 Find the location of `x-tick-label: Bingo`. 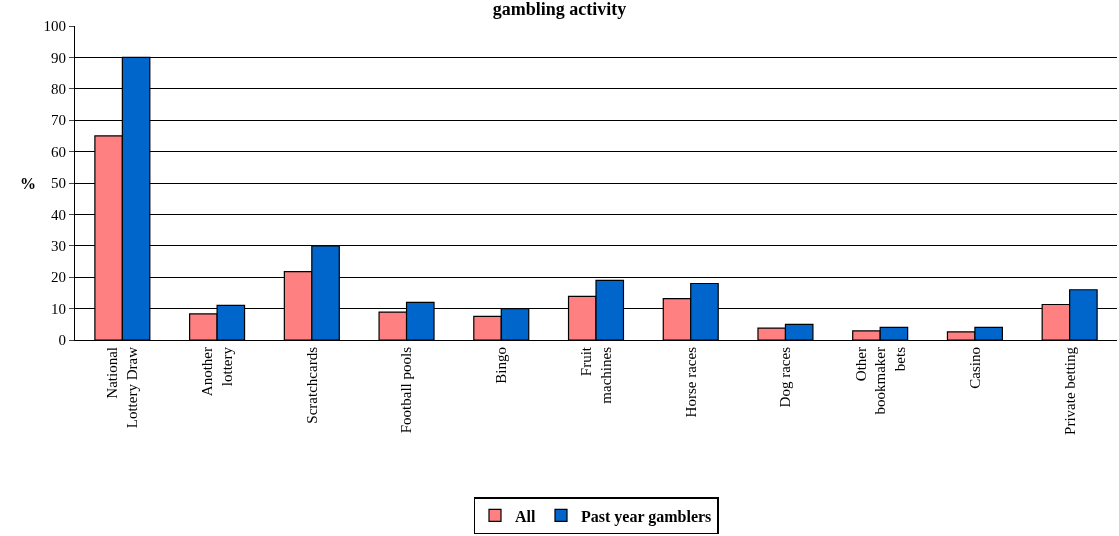

x-tick-label: Bingo is located at coordinates (501, 365).